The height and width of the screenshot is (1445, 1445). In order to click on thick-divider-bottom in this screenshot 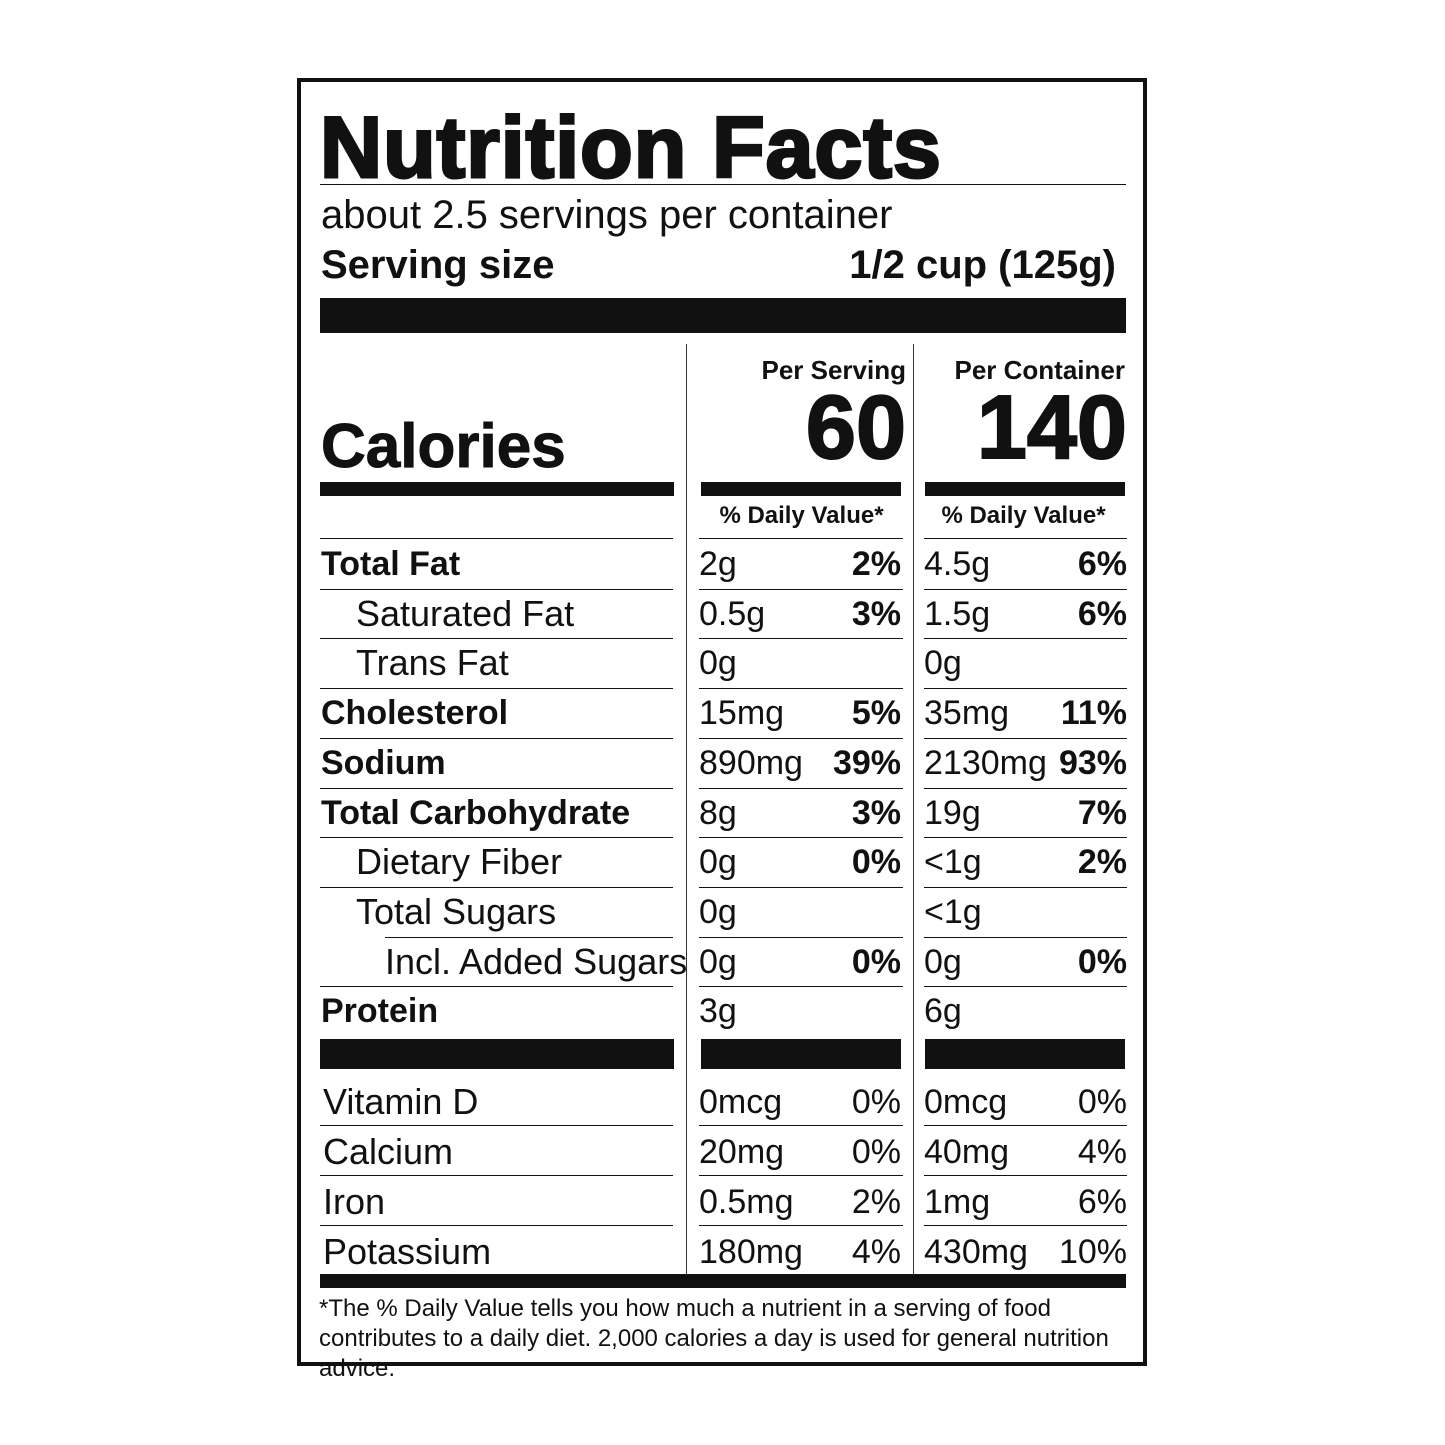, I will do `click(723, 1281)`.